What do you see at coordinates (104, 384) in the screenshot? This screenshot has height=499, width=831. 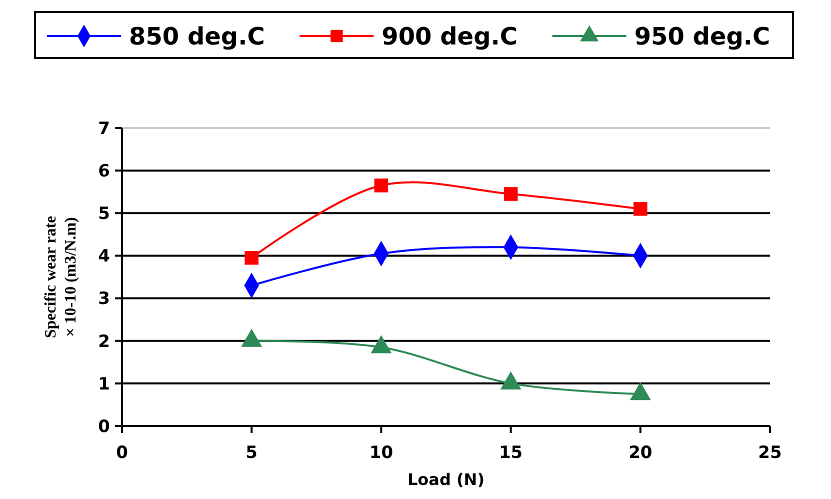 I see `y-tick-label: 1` at bounding box center [104, 384].